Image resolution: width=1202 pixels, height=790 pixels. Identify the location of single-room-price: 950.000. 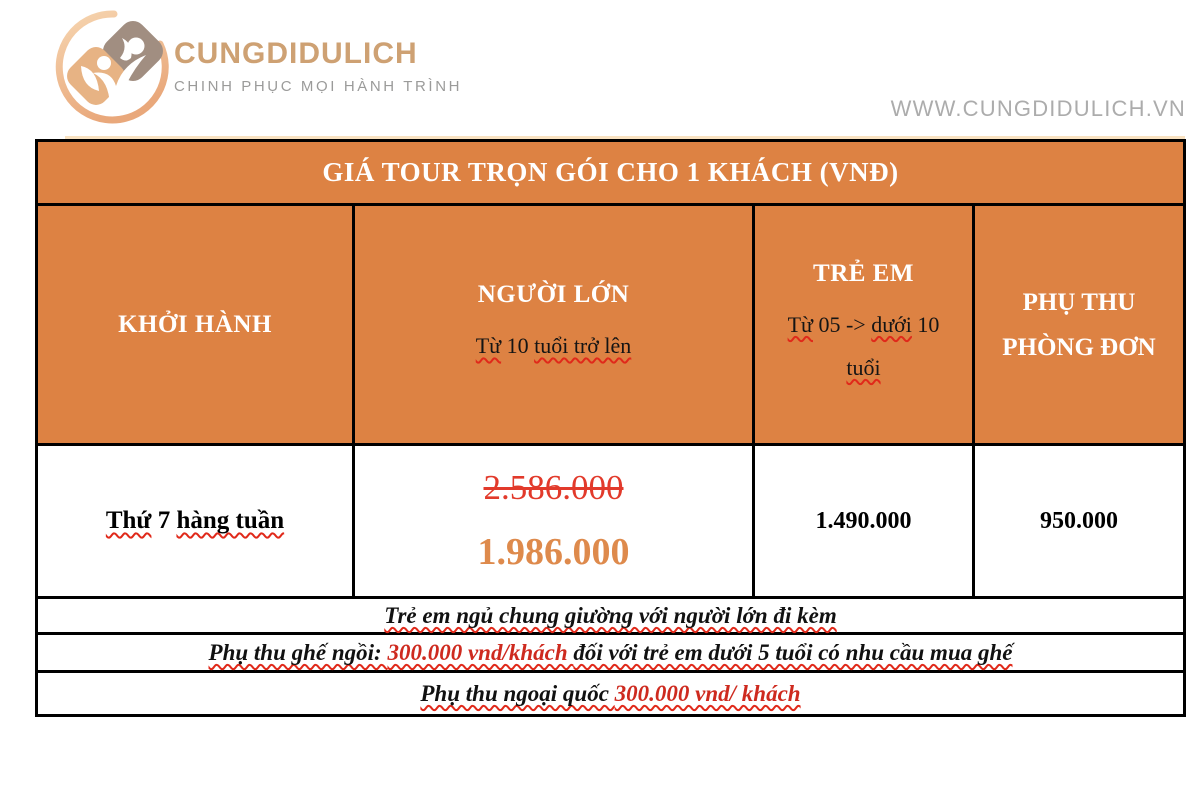
(1079, 520).